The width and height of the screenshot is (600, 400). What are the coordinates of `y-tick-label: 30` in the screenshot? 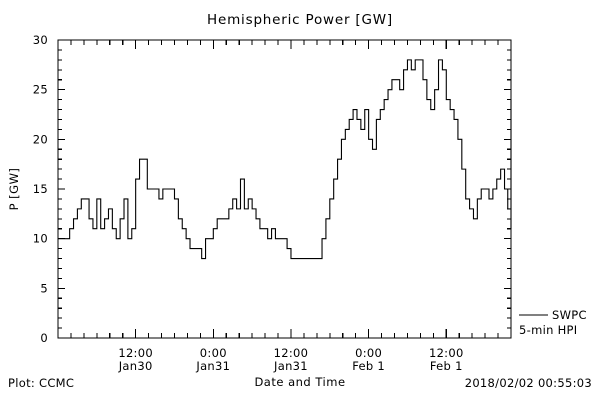 It's located at (40, 40).